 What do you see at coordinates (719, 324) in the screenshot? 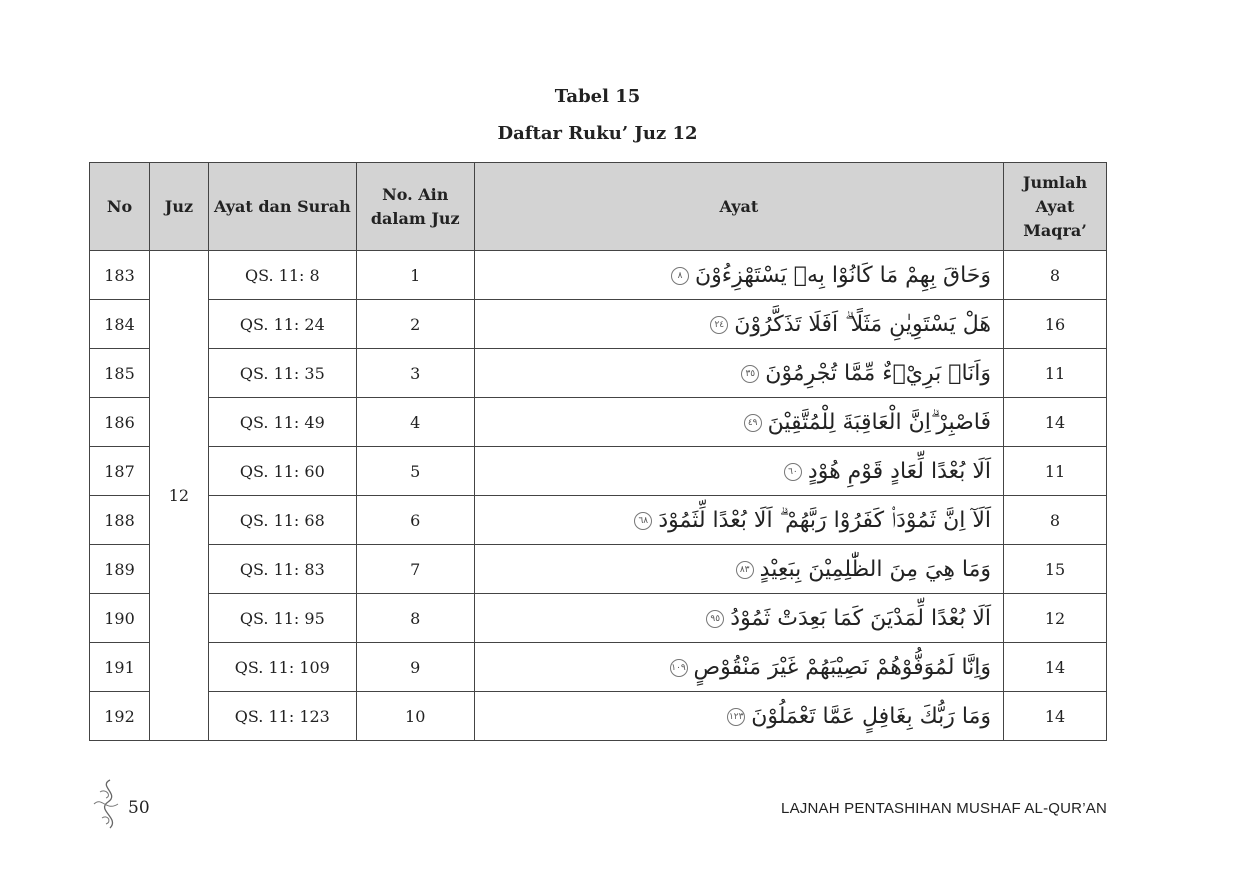
I see `ayah-number-marker: ٢٤` at bounding box center [719, 324].